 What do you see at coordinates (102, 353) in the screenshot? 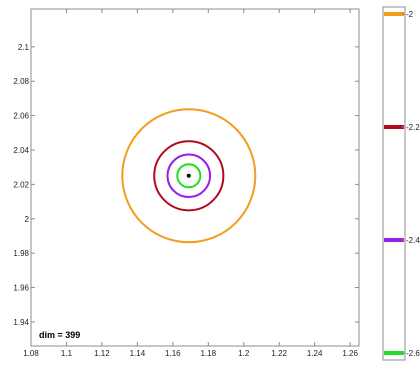
I see `x-tick-label: 1.12` at bounding box center [102, 353].